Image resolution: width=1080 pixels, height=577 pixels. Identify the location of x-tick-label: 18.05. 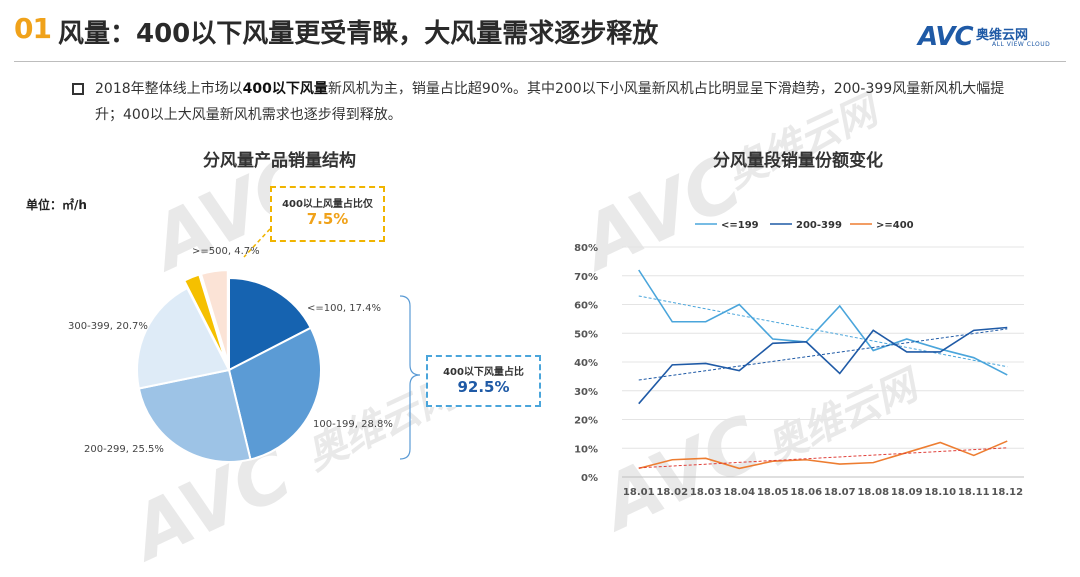
(773, 492).